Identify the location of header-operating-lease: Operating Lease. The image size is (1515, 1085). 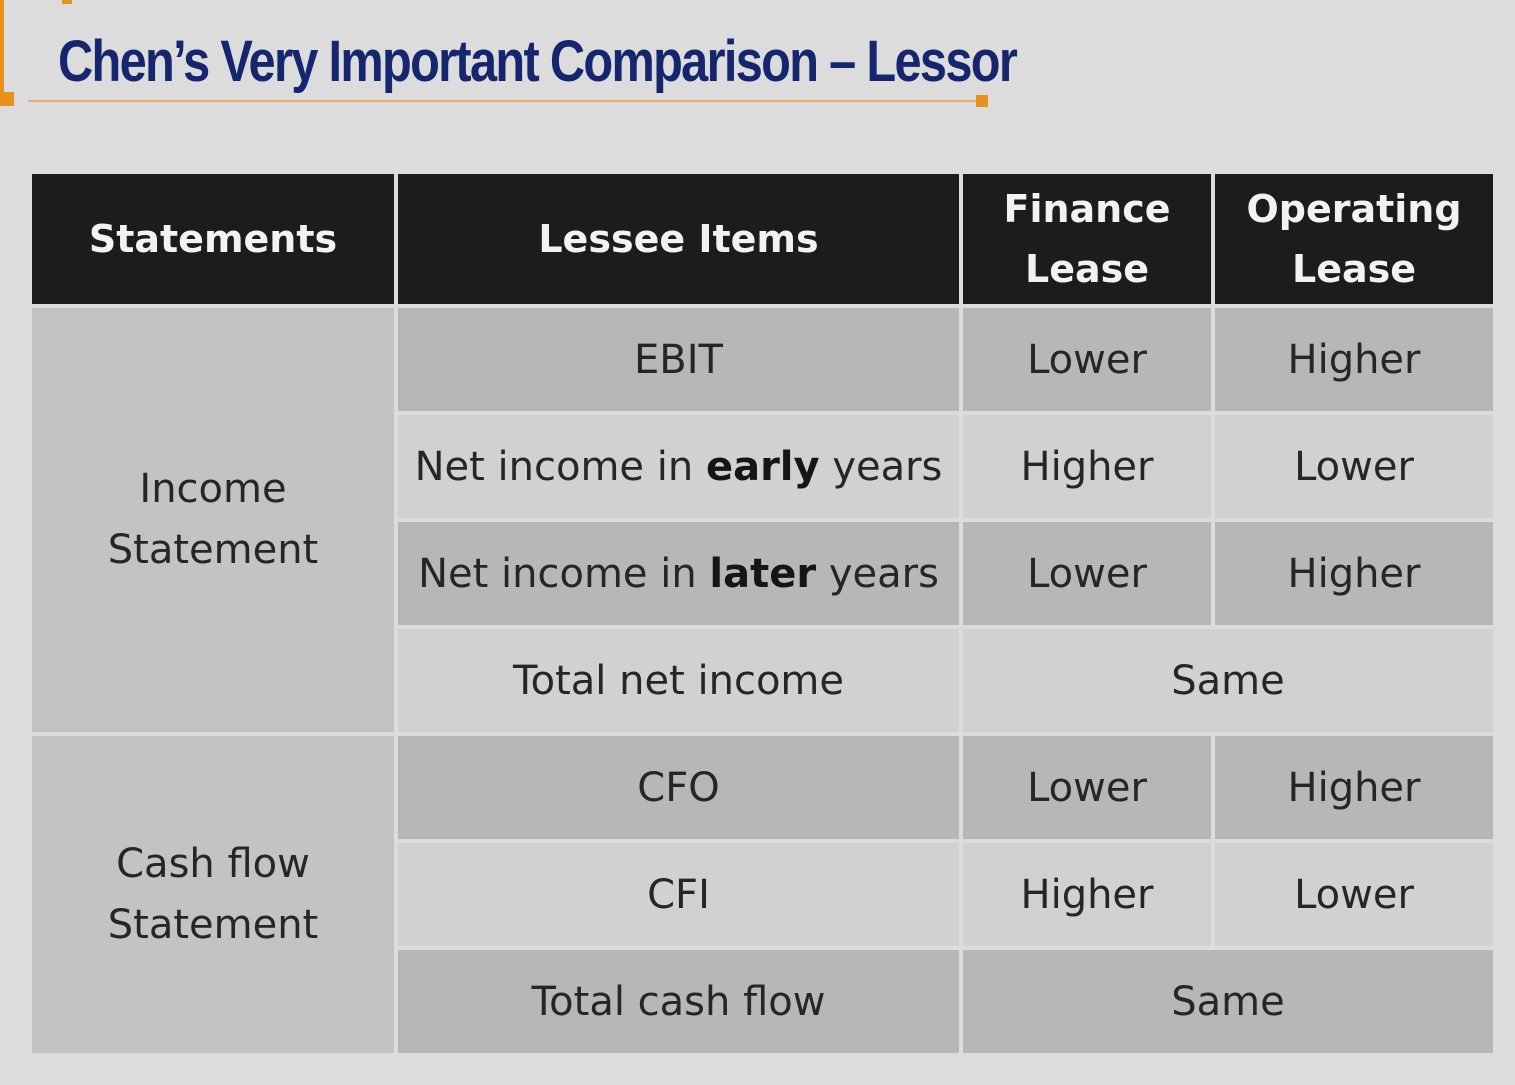
(1354, 239).